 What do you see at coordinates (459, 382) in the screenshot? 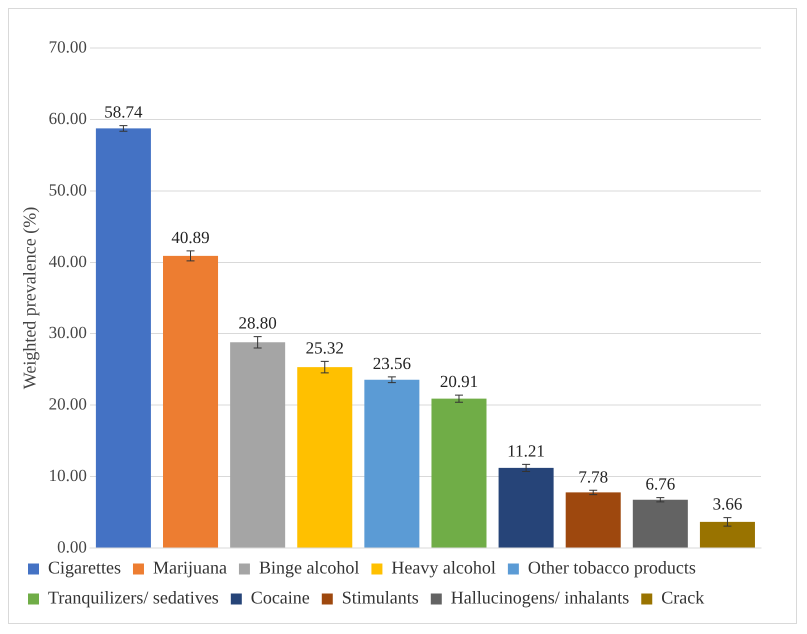
I see `data-label: 20.91` at bounding box center [459, 382].